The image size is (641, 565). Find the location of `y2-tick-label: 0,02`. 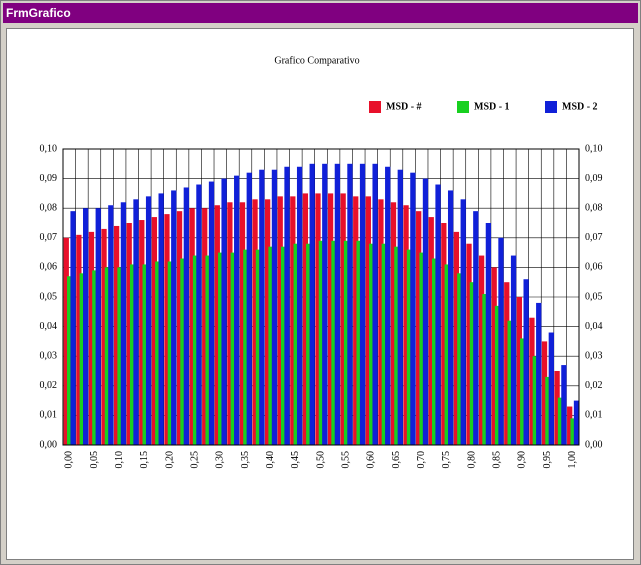

y2-tick-label: 0,02 is located at coordinates (594, 385).